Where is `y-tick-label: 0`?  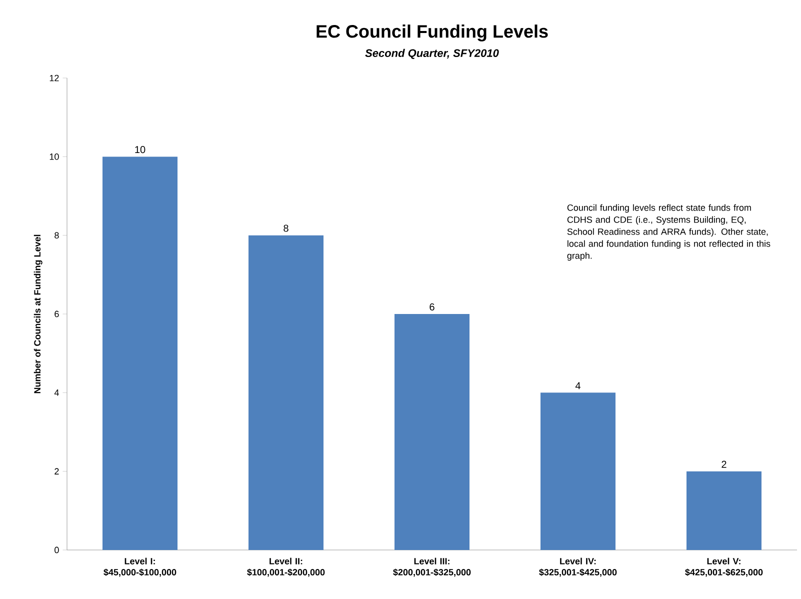 y-tick-label: 0 is located at coordinates (56, 550).